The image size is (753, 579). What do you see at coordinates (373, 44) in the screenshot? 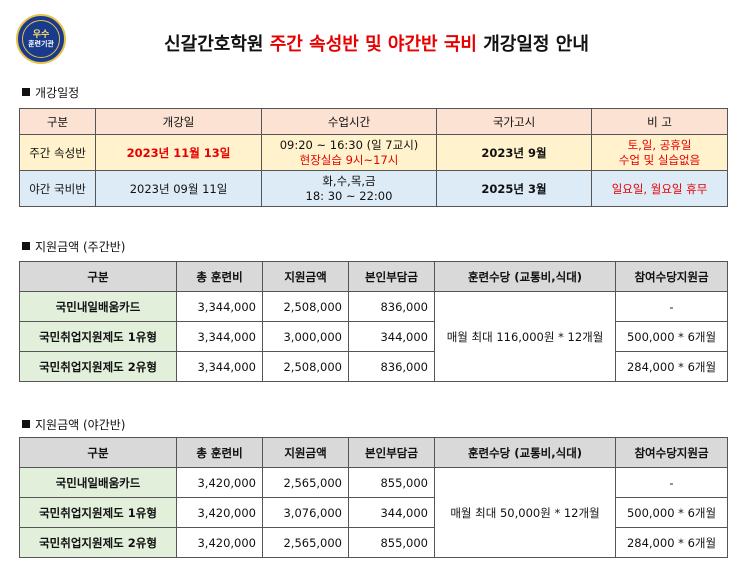
I see `title-highlight: 주간 속성반 및 야간반 국비` at bounding box center [373, 44].